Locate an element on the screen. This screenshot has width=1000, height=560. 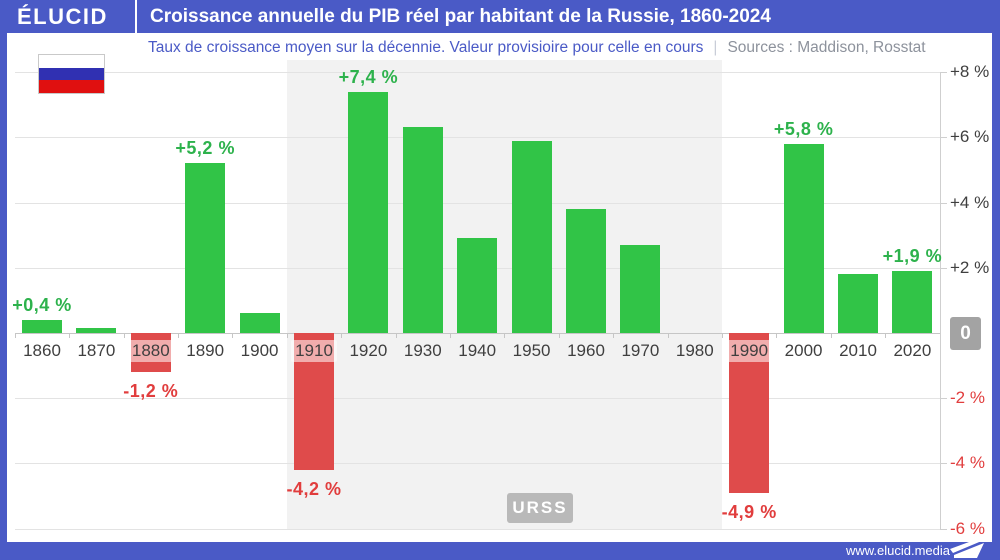
x-axis-label-1880: 1880 is located at coordinates (151, 351).